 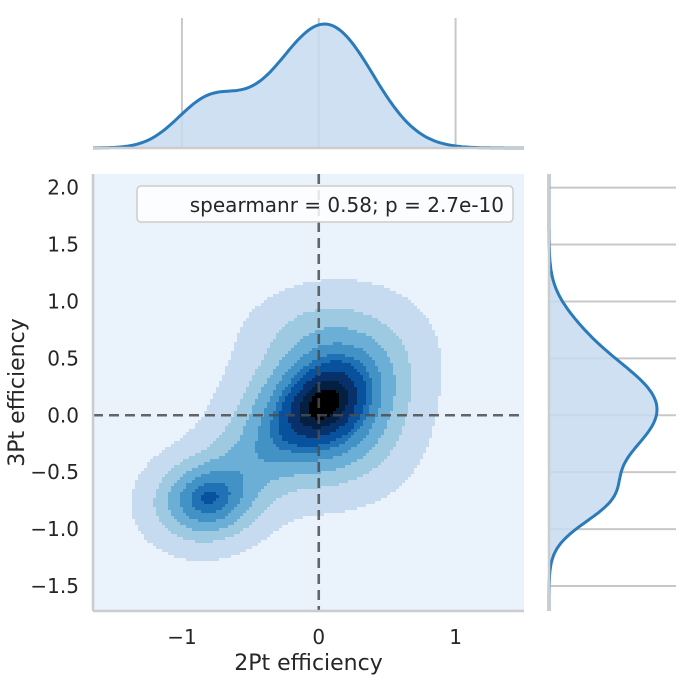 I want to click on legend: spearmanr = 0.58; p = 2.7e-10, so click(x=325, y=204).